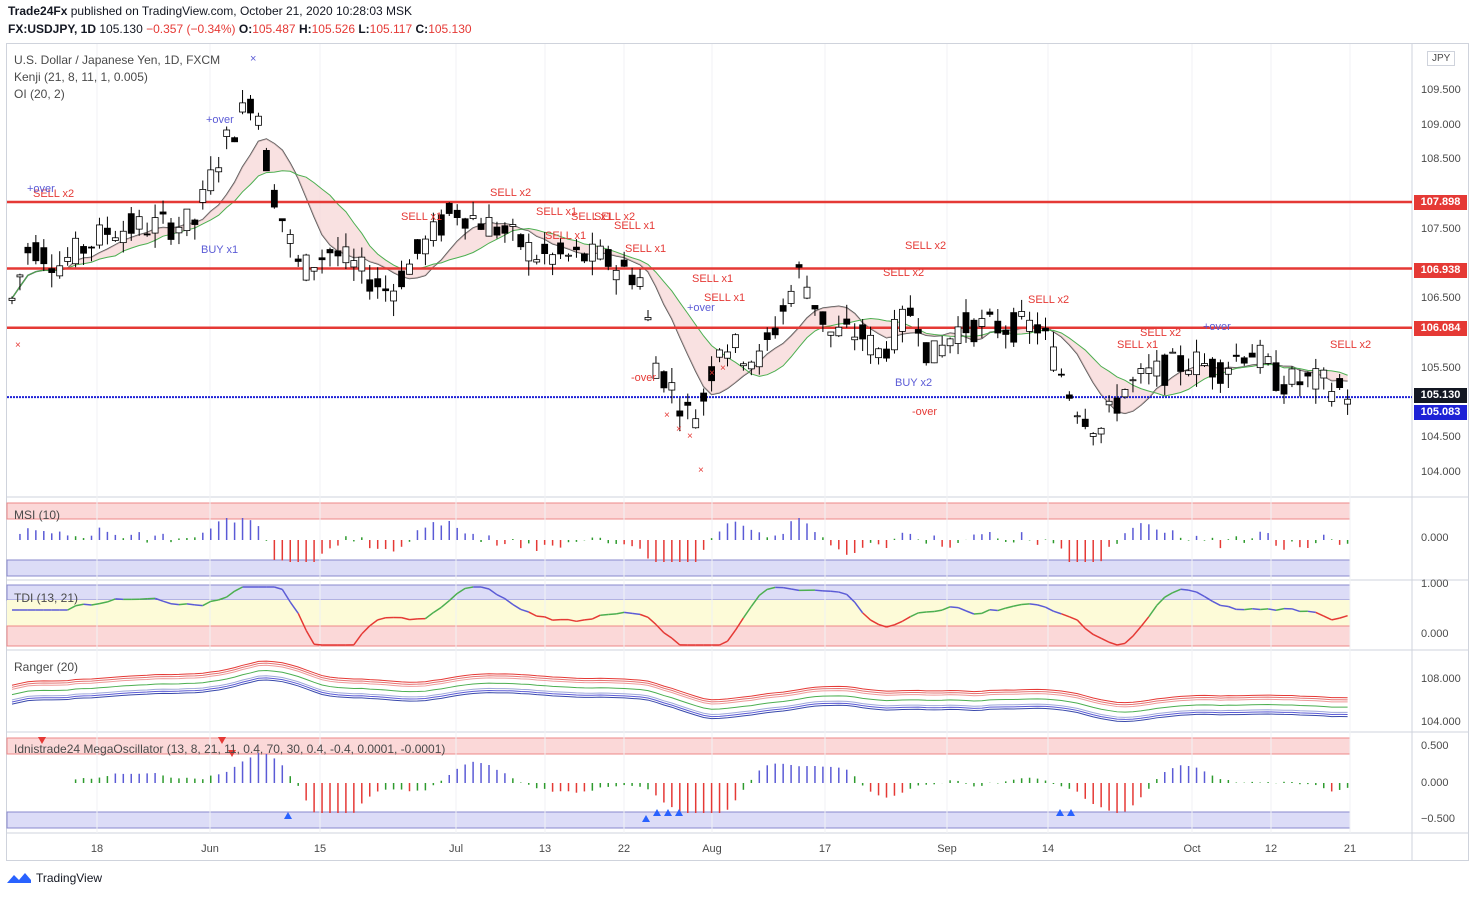 The height and width of the screenshot is (898, 1475). What do you see at coordinates (1441, 159) in the screenshot?
I see `y-tick: 108.500` at bounding box center [1441, 159].